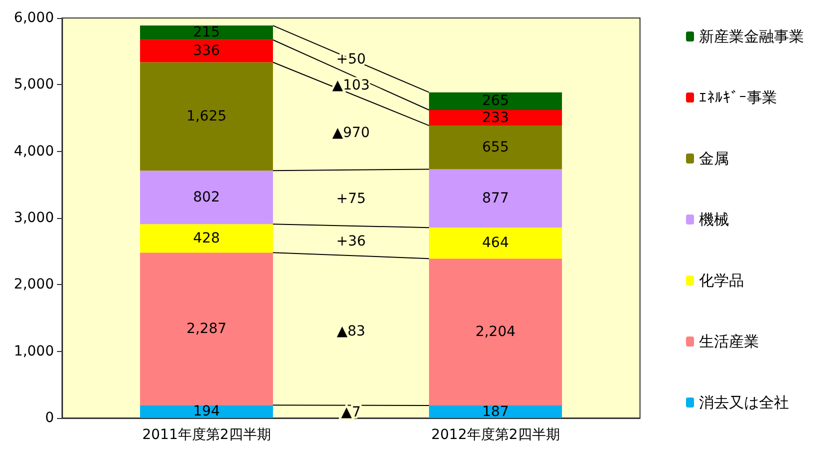  Describe the element at coordinates (714, 159) in the screenshot. I see `legend-label: 金属` at that location.